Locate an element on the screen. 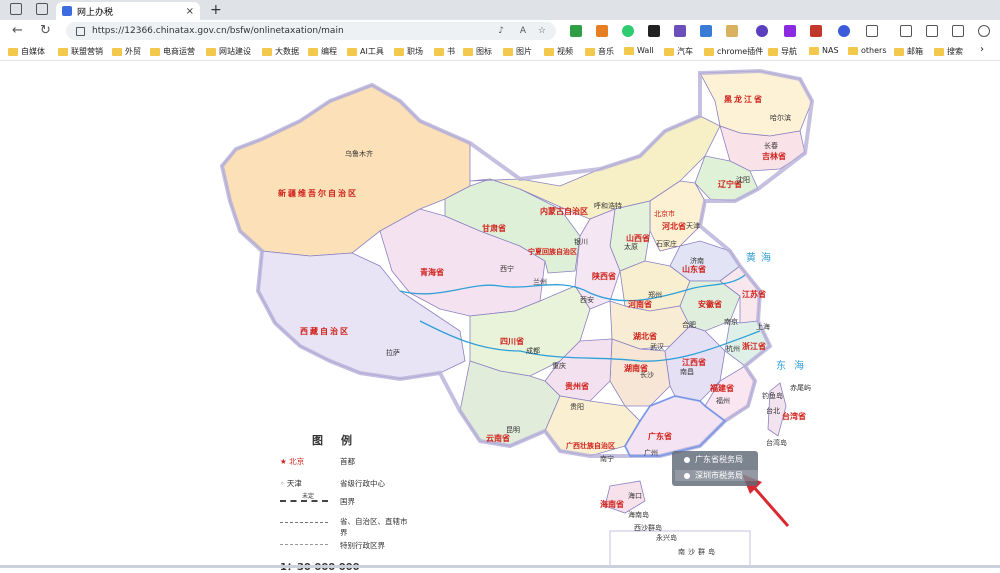 Image resolution: width=1000 pixels, height=573 pixels. browser-tab-bar: 网上办税 × + is located at coordinates (500, 10).